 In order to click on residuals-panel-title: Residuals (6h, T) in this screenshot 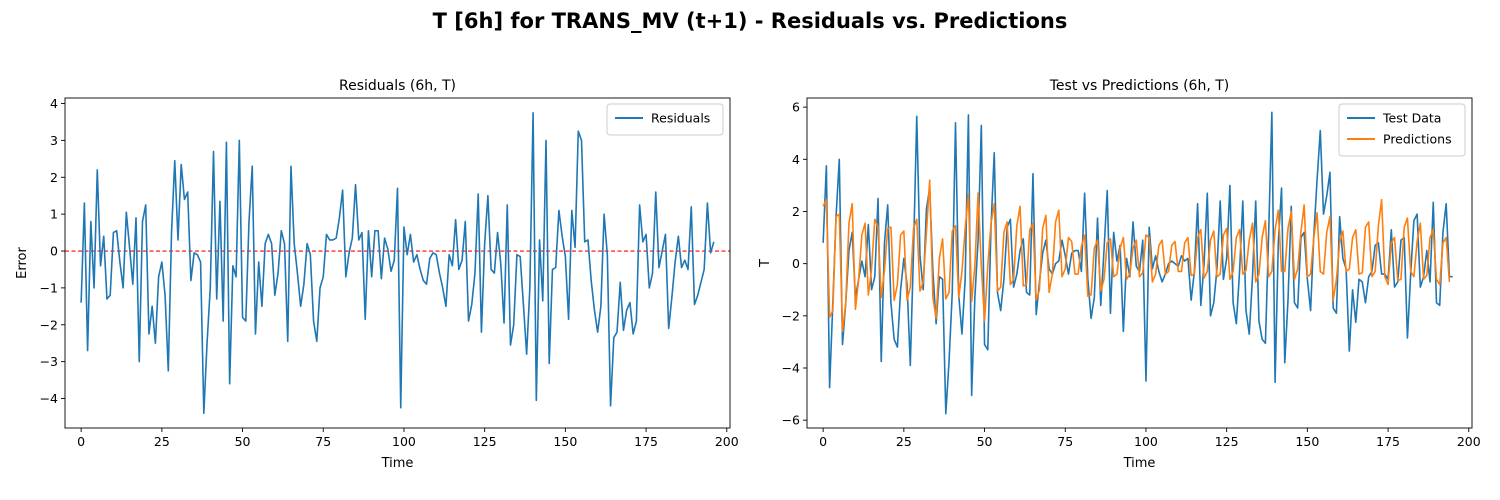, I will do `click(397, 86)`.